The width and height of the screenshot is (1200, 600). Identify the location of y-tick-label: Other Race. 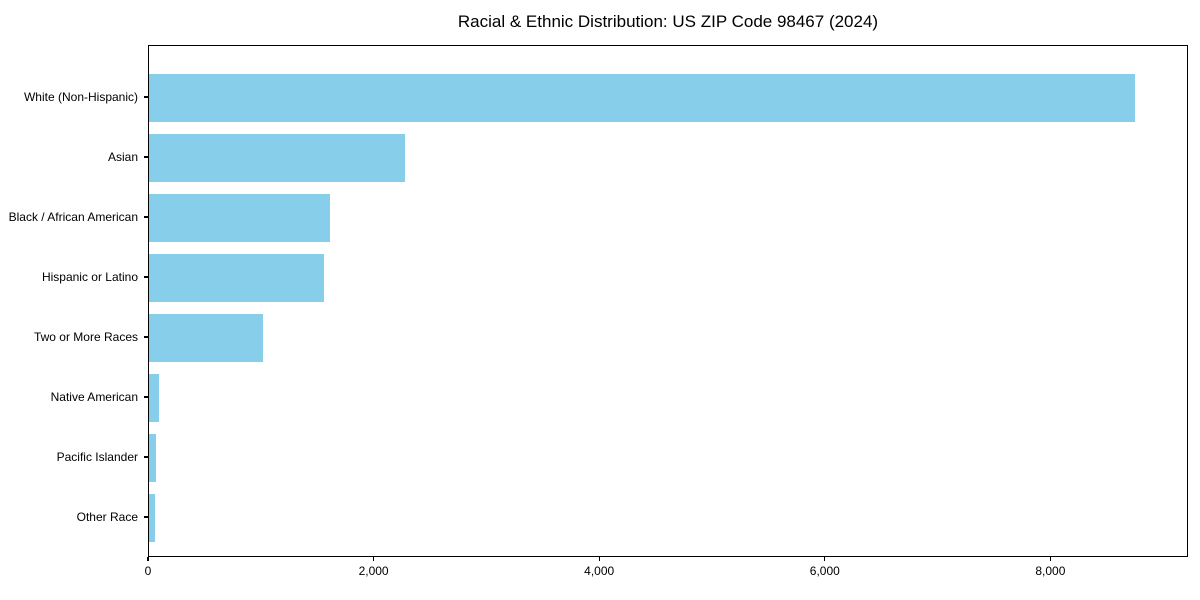
(107, 517).